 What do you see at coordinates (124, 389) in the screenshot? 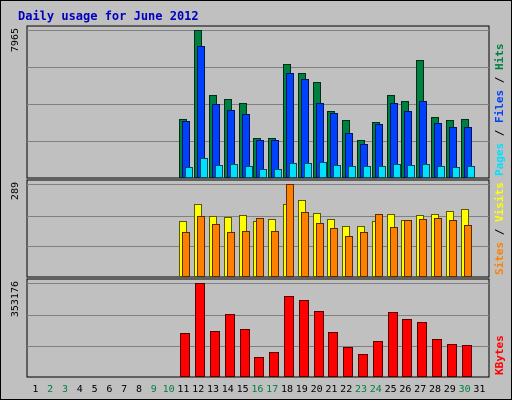
I see `x-tick-label-day-7: 7` at bounding box center [124, 389].